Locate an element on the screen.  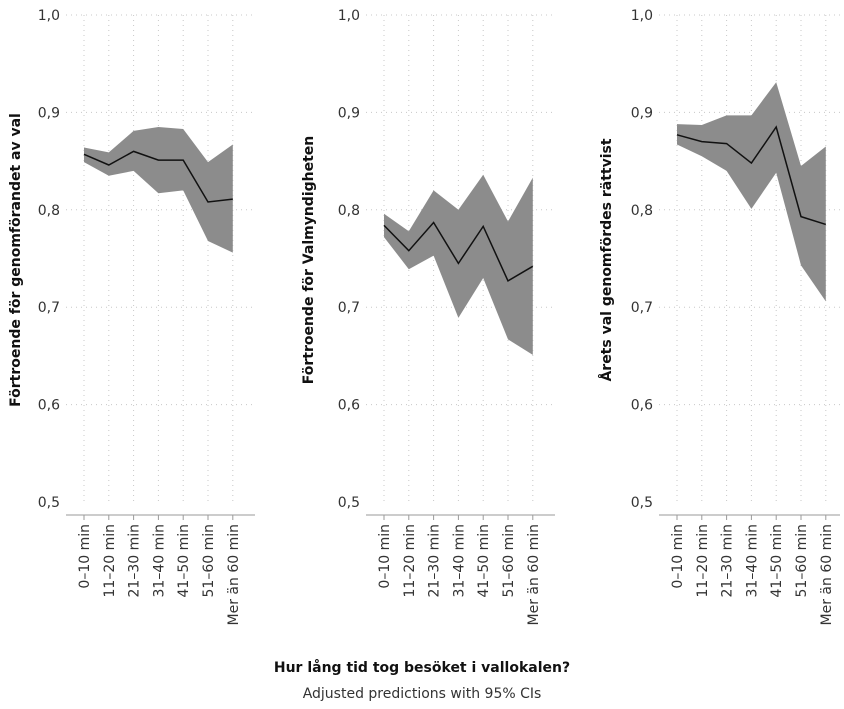
y-axis-label: Förtroende för Valmyndigheten is located at coordinates (309, 260).